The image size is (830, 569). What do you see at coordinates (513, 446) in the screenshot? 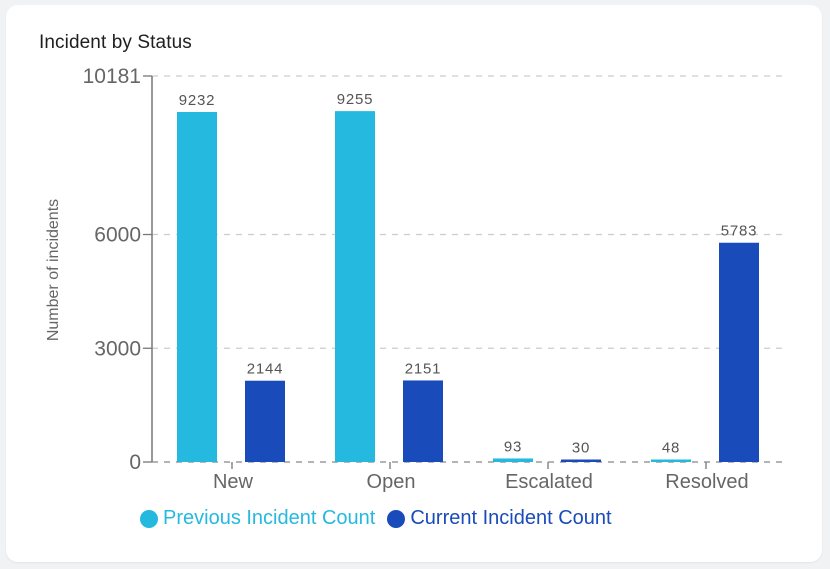
I see `bar-value-label: 93` at bounding box center [513, 446].